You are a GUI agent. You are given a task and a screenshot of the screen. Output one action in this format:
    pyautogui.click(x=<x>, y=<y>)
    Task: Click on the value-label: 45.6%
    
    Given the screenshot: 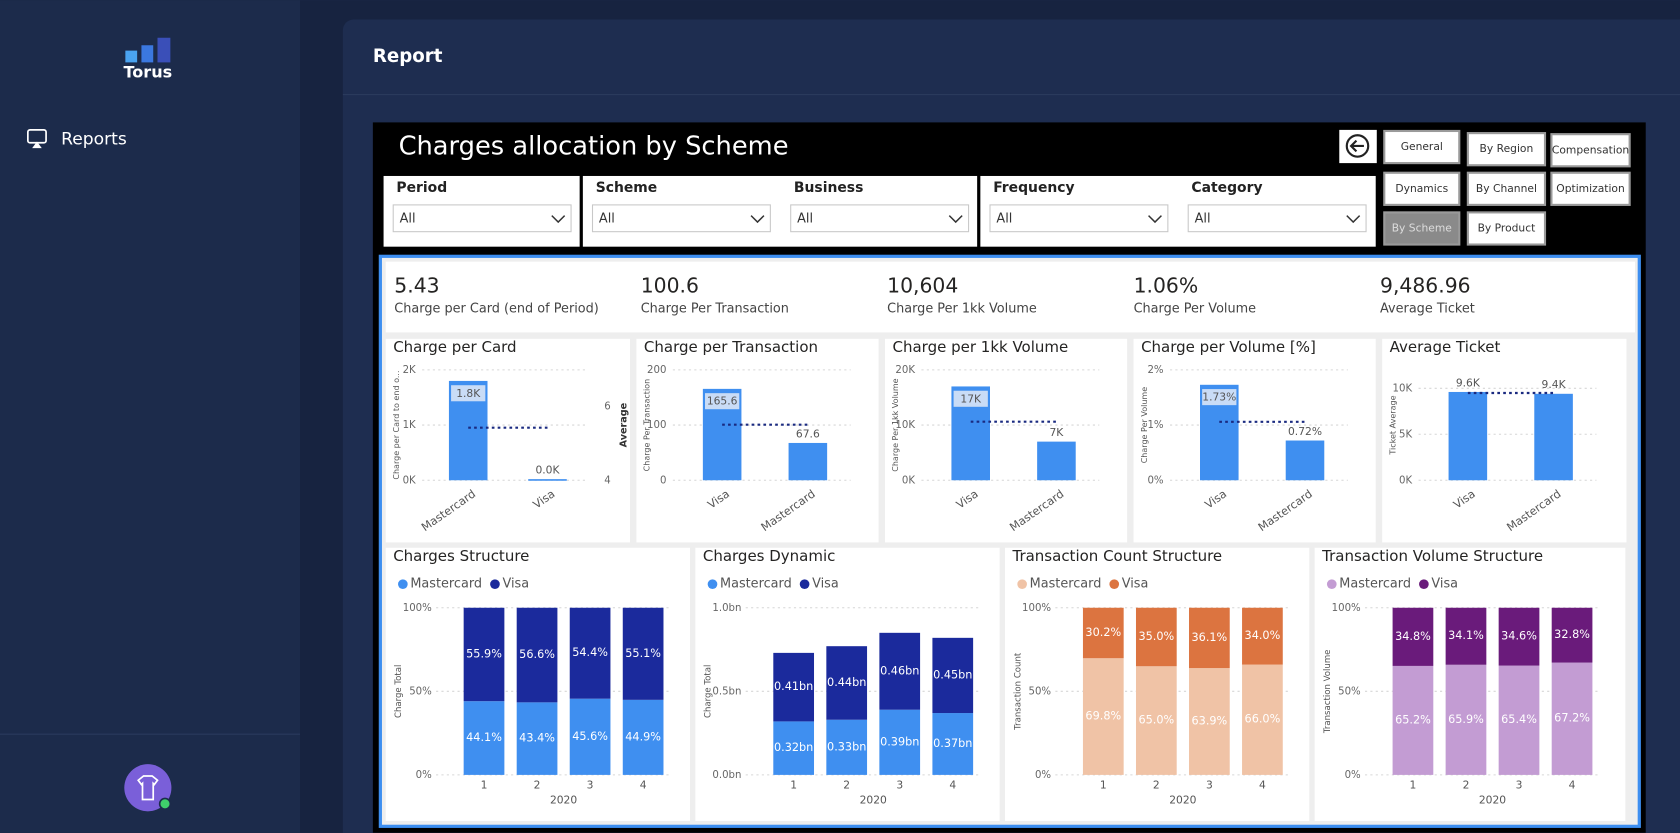 What is the action you would take?
    pyautogui.click(x=590, y=736)
    